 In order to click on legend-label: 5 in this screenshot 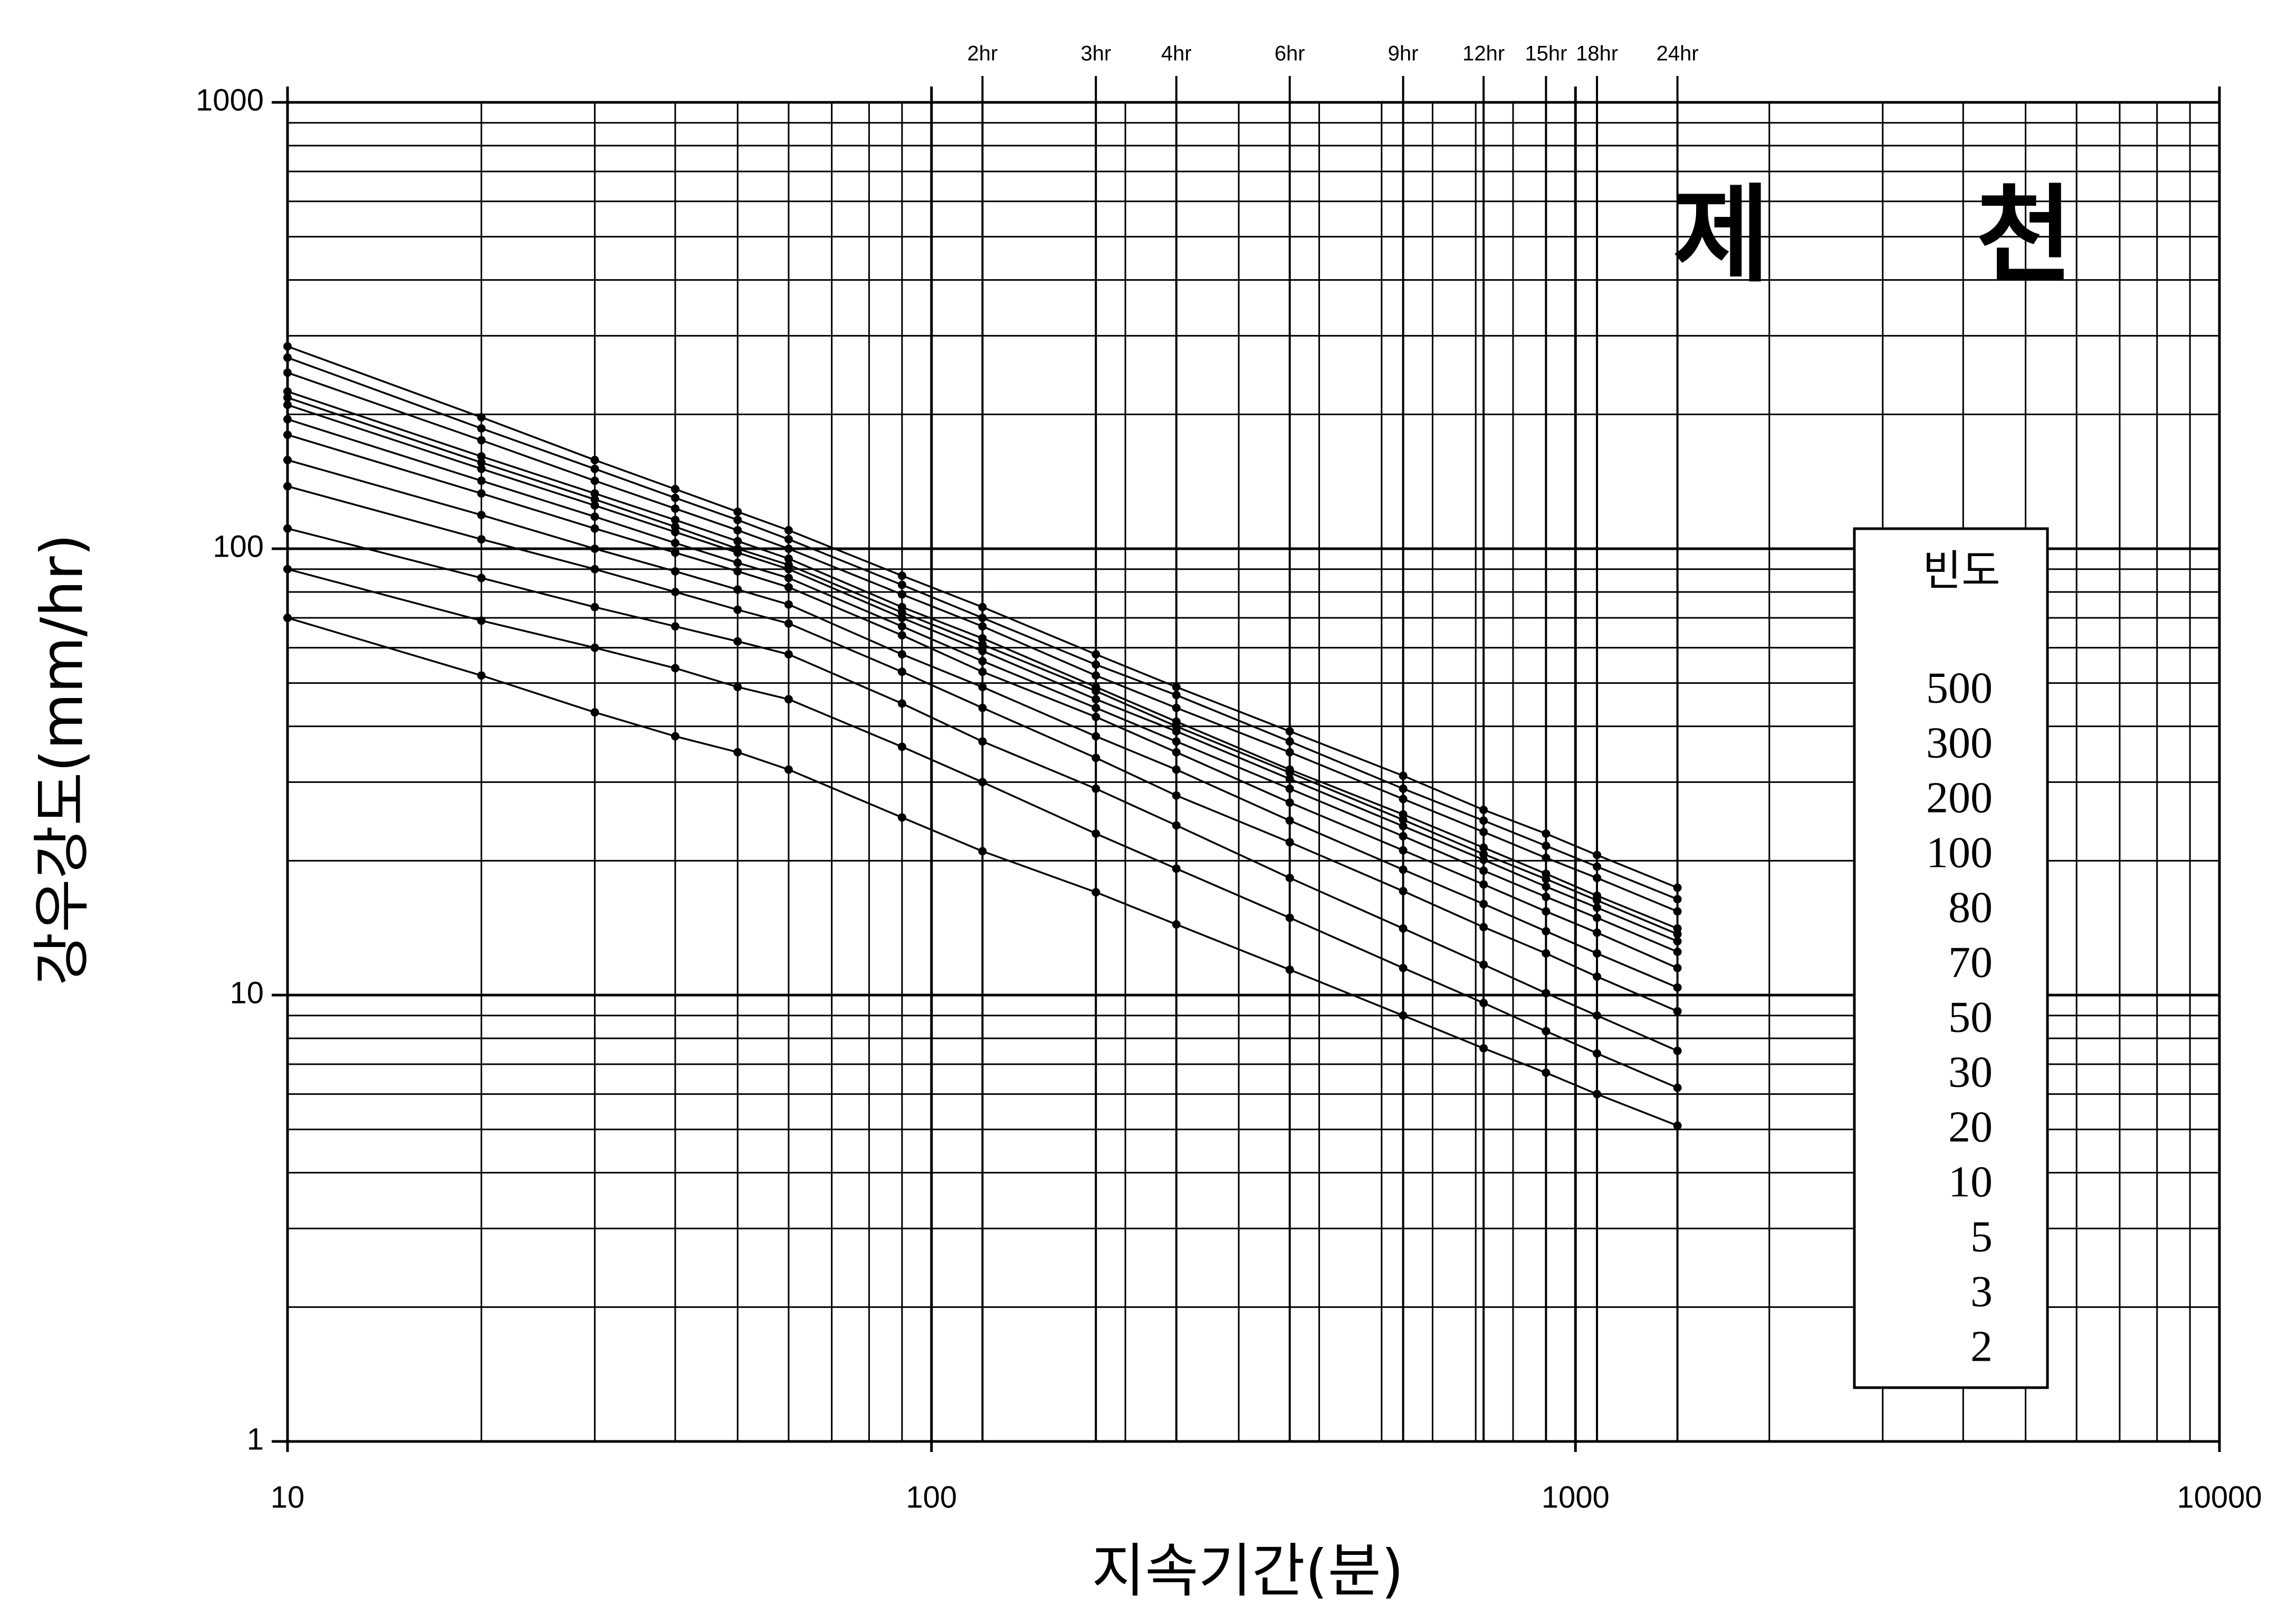, I will do `click(1981, 1236)`.